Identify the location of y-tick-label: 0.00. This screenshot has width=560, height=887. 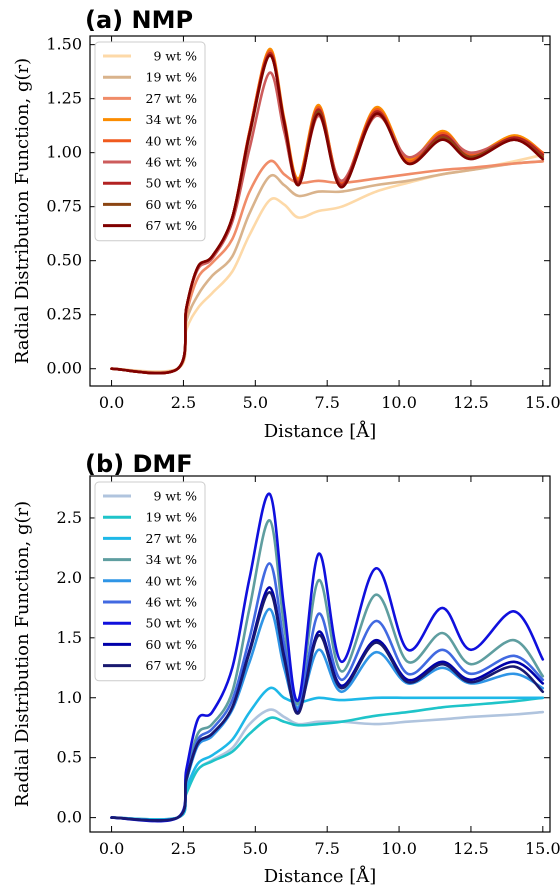
(64, 368).